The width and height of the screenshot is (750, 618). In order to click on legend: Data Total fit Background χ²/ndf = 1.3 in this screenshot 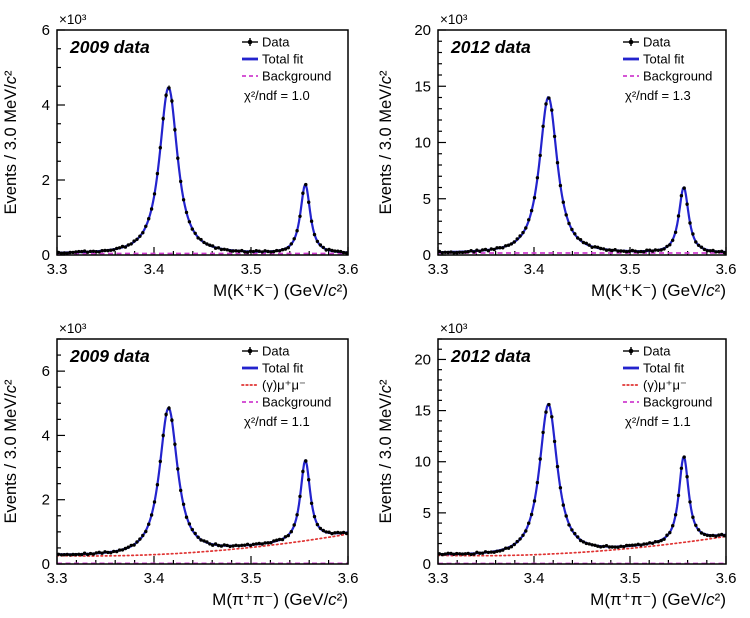, I will do `click(667, 69)`.